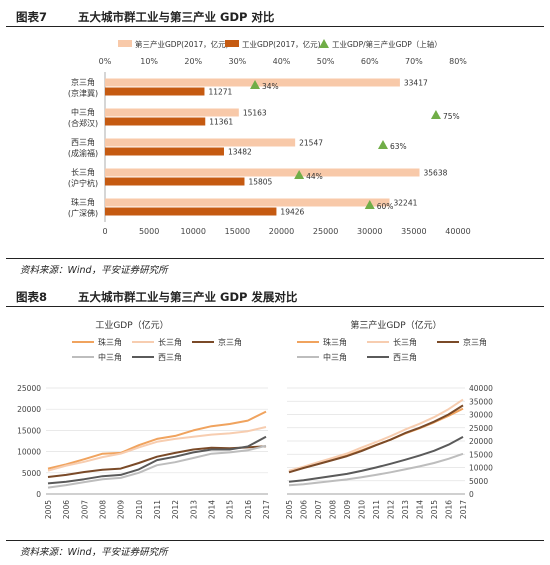 The width and height of the screenshot is (550, 565). Describe the element at coordinates (416, 83) in the screenshot. I see `data-label-tertiary: 33417` at that location.